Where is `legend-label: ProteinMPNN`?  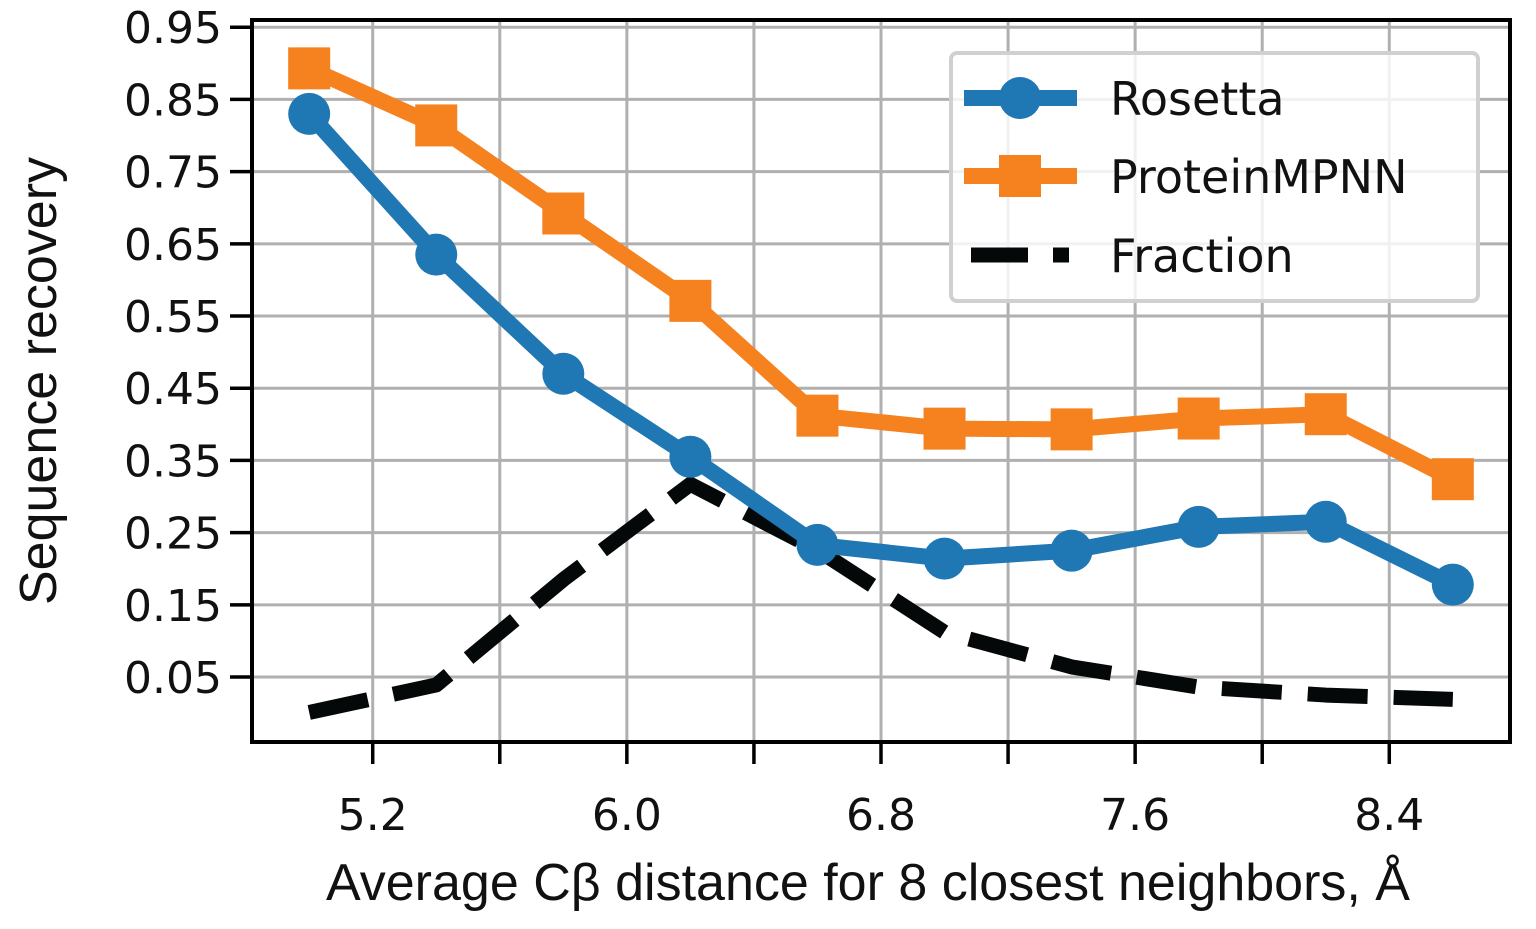 legend-label: ProteinMPNN is located at coordinates (1259, 177).